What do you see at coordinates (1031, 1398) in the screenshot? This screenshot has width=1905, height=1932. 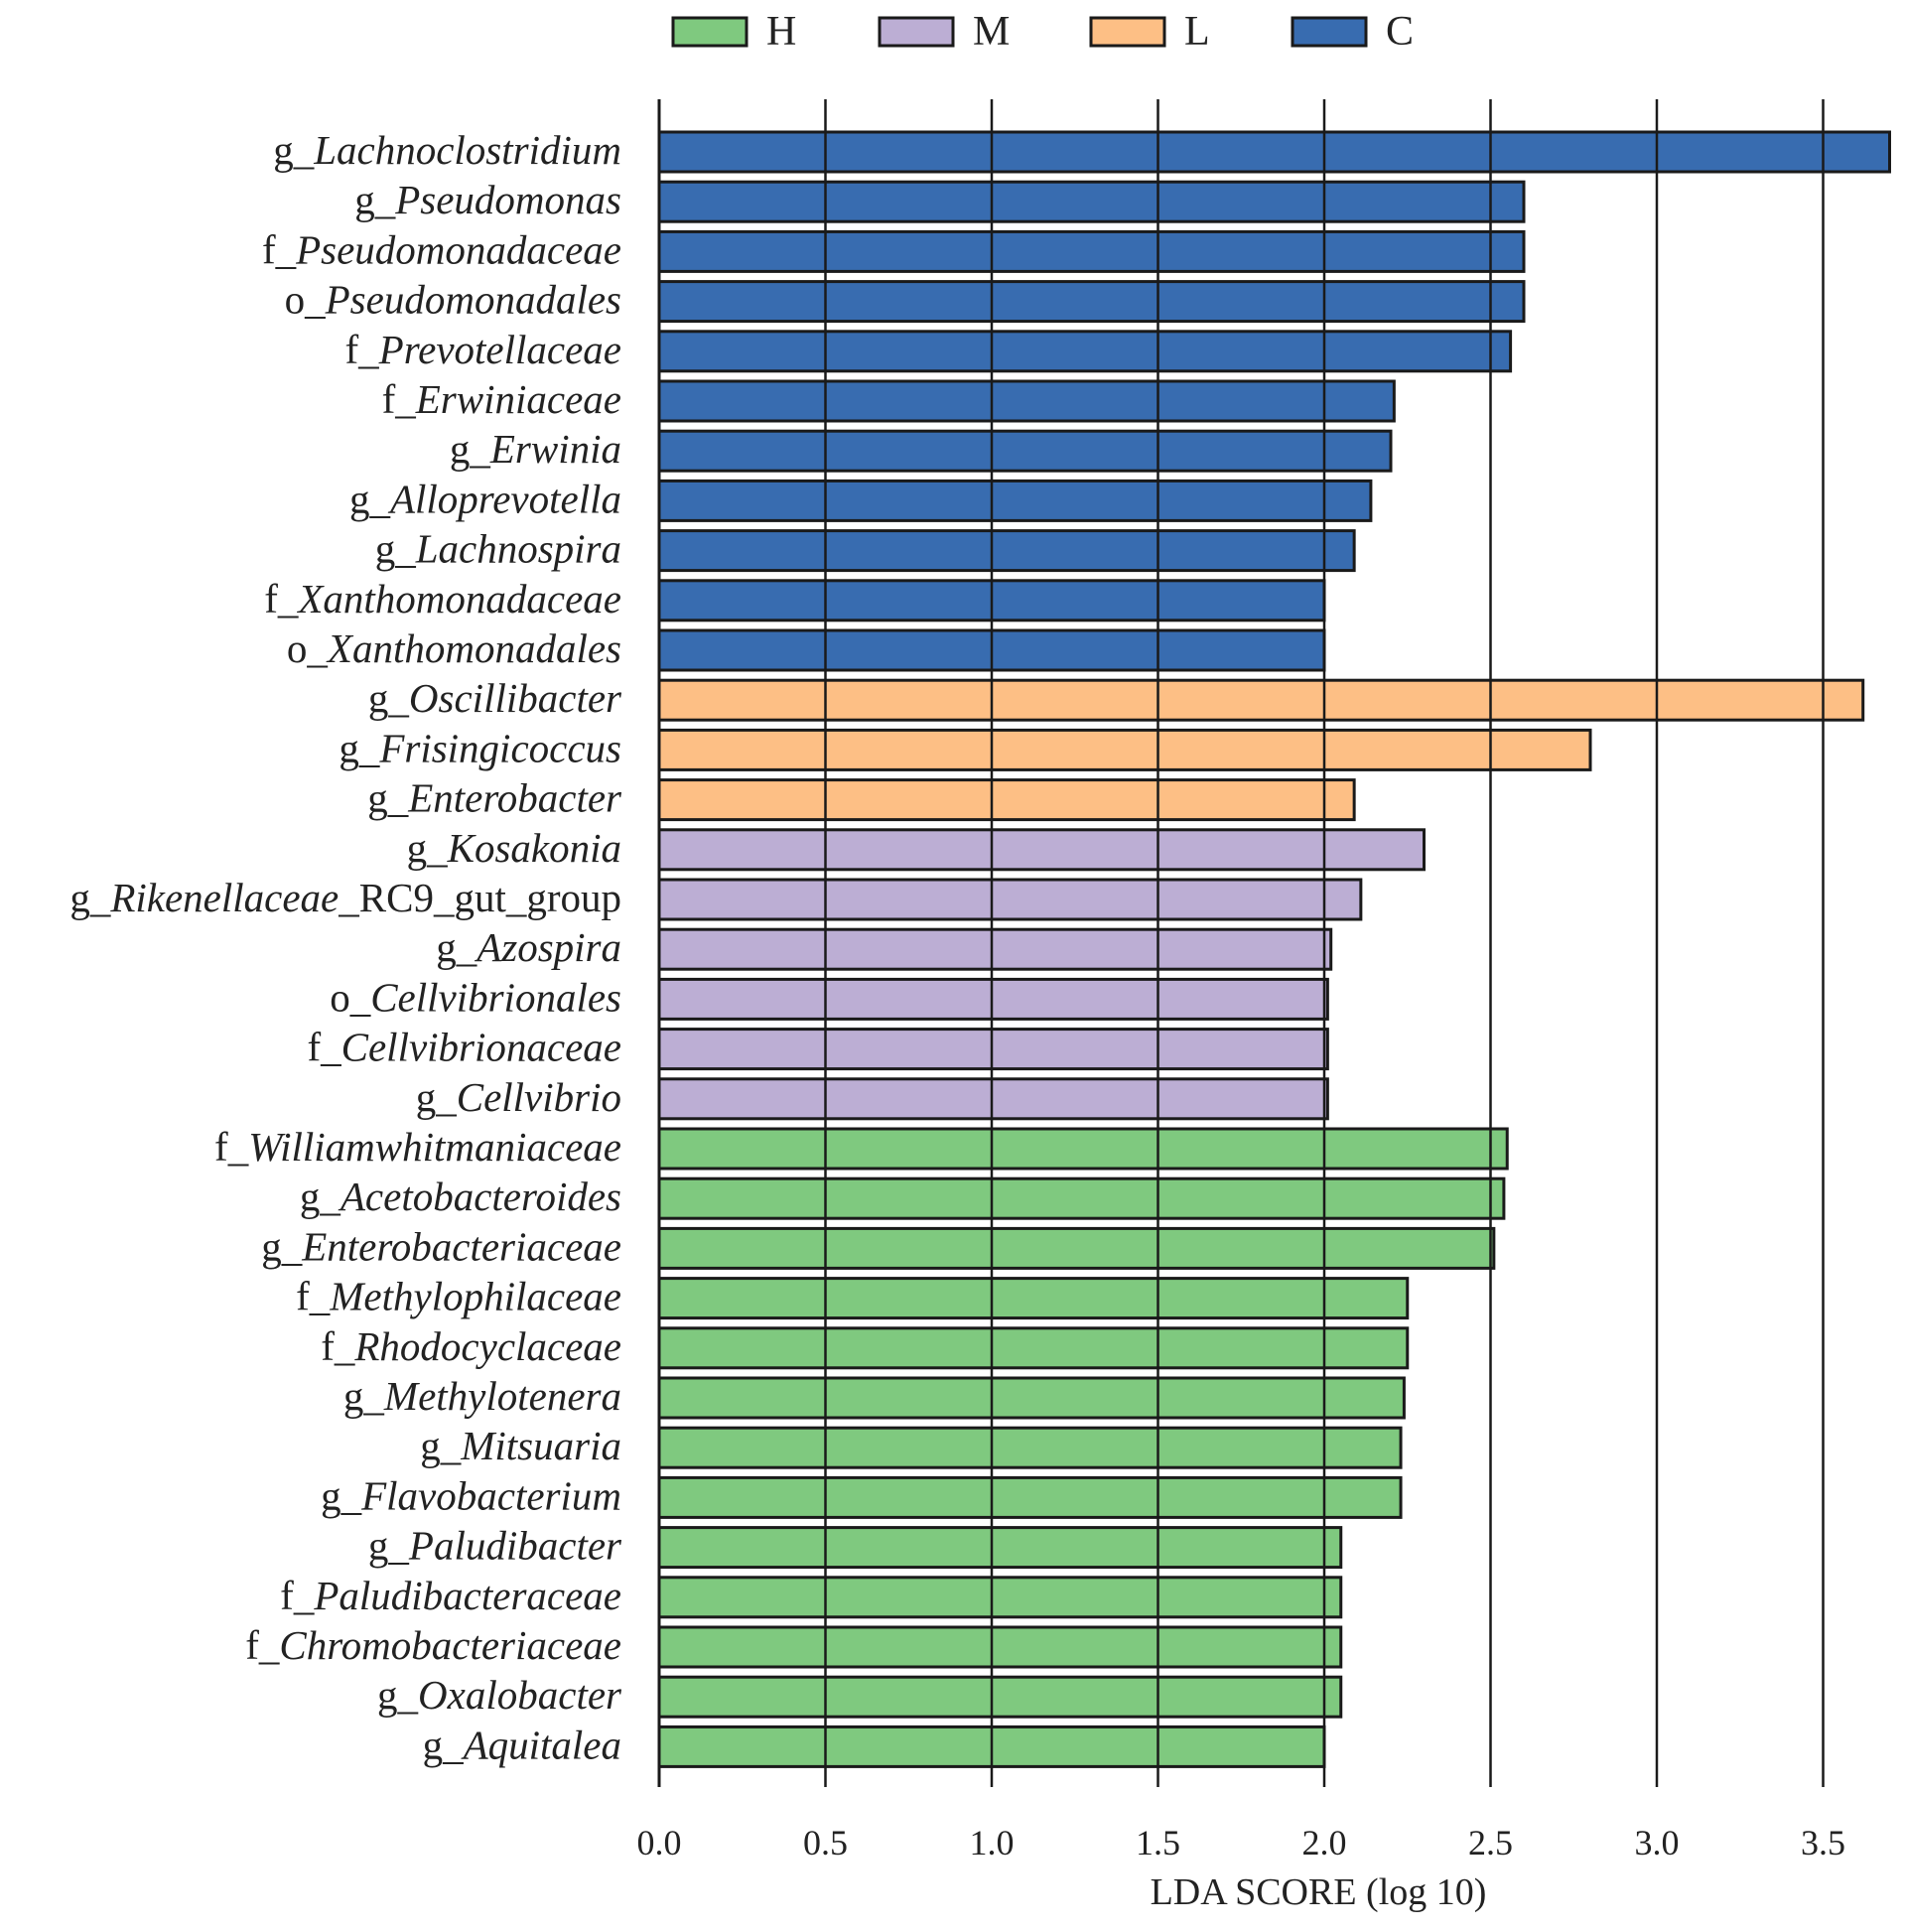 I see `bar-methylotenera` at bounding box center [1031, 1398].